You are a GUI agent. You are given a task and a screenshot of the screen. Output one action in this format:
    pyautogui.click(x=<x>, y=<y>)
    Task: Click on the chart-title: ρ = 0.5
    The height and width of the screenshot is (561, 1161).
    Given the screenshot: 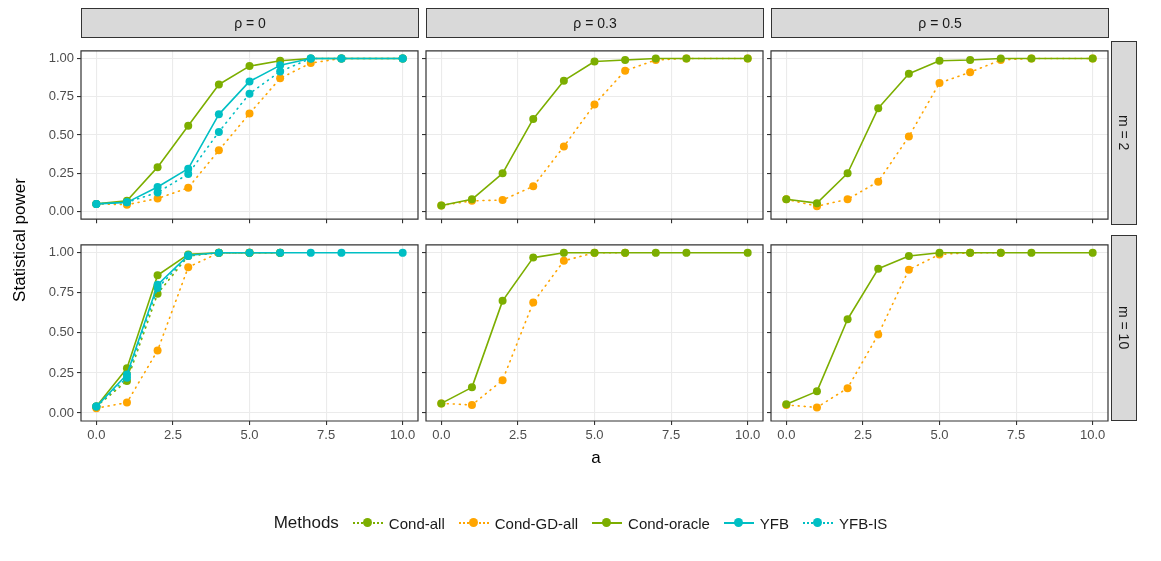 What is the action you would take?
    pyautogui.click(x=940, y=23)
    